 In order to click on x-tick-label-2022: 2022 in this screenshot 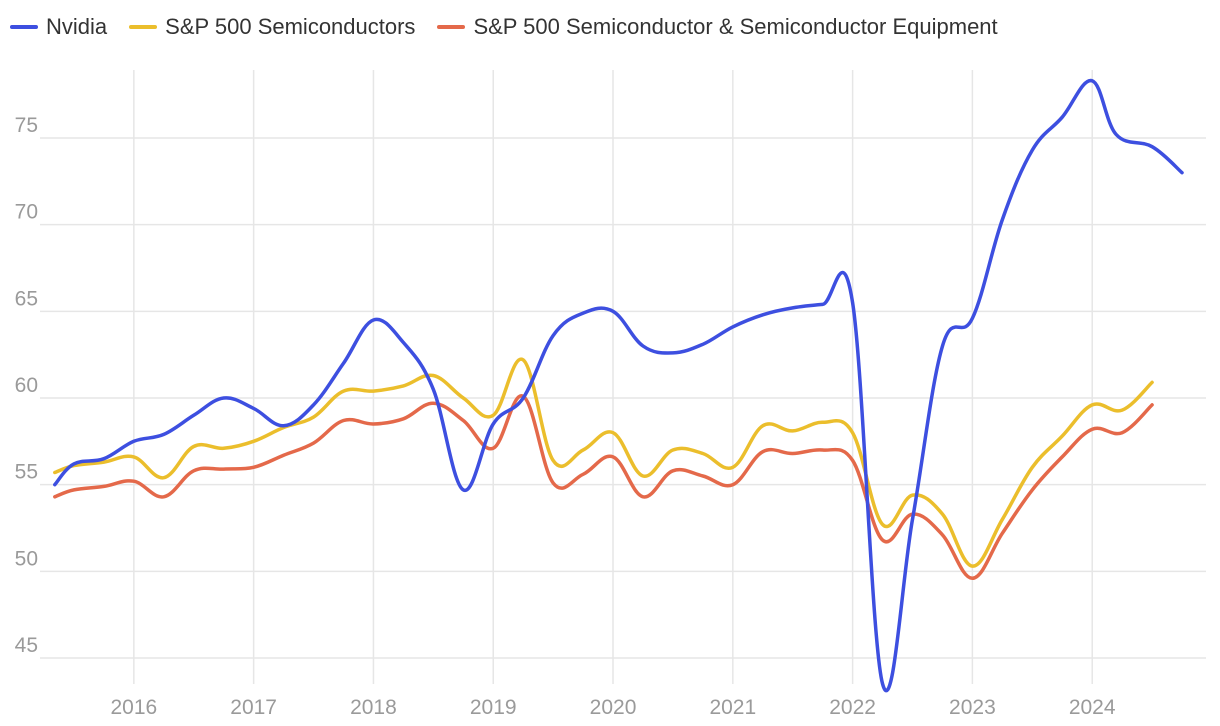, I will do `click(852, 707)`.